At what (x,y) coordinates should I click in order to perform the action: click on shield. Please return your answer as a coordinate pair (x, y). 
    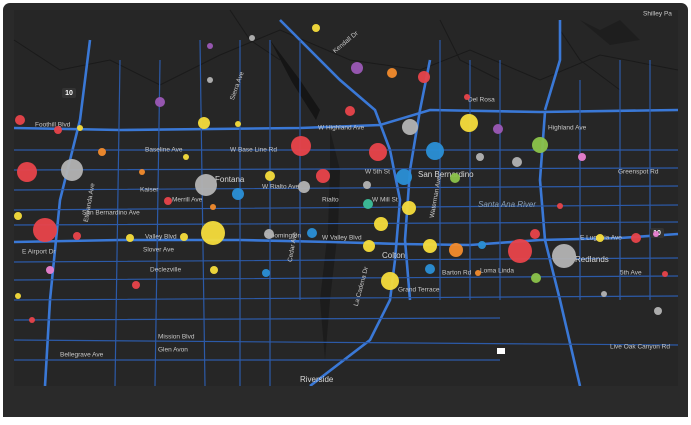
    Looking at the image, I should click on (69, 93).